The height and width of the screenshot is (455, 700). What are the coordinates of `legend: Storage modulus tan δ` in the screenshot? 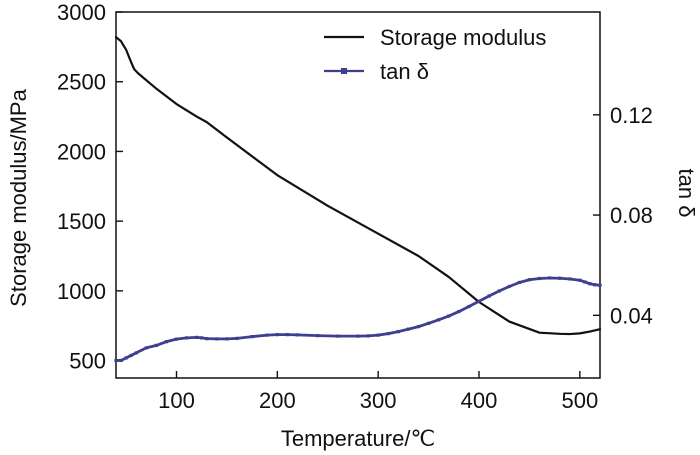 It's located at (435, 54).